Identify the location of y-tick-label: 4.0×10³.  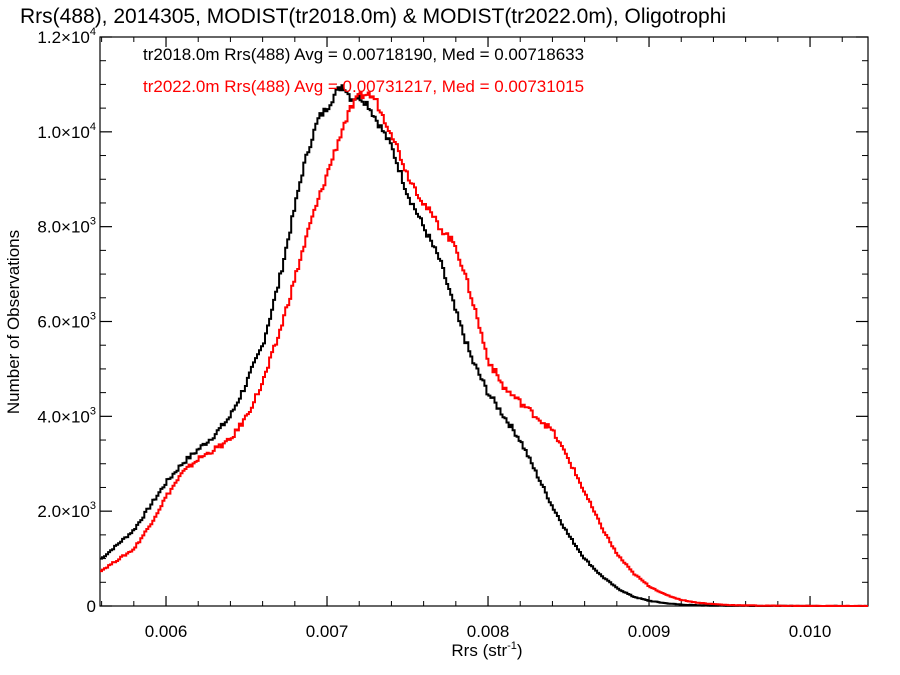
(66, 415).